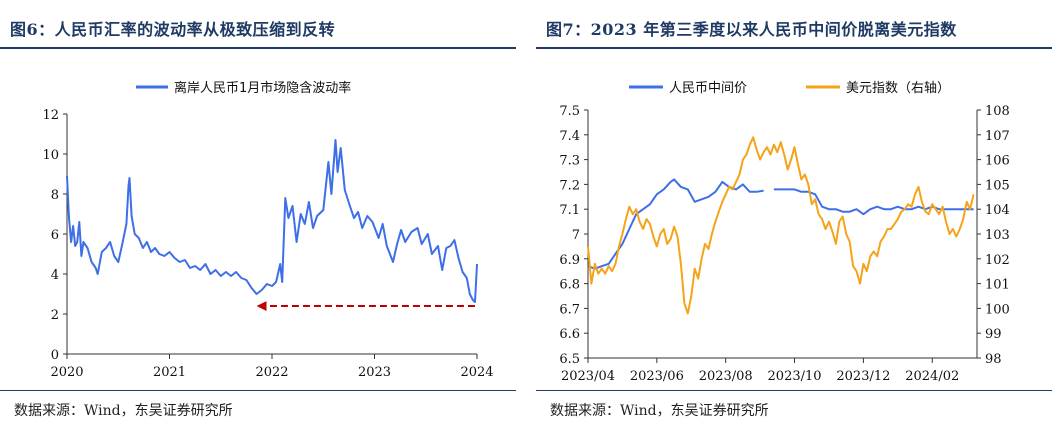  I want to click on series-line-dollar-index, so click(781, 225).